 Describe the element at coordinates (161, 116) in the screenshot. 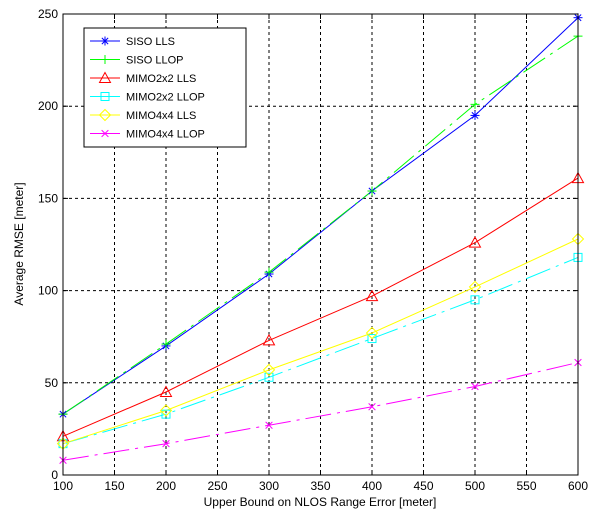

I see `legend-label-mimo4x4-lls: MIMO4x4 LLS` at that location.